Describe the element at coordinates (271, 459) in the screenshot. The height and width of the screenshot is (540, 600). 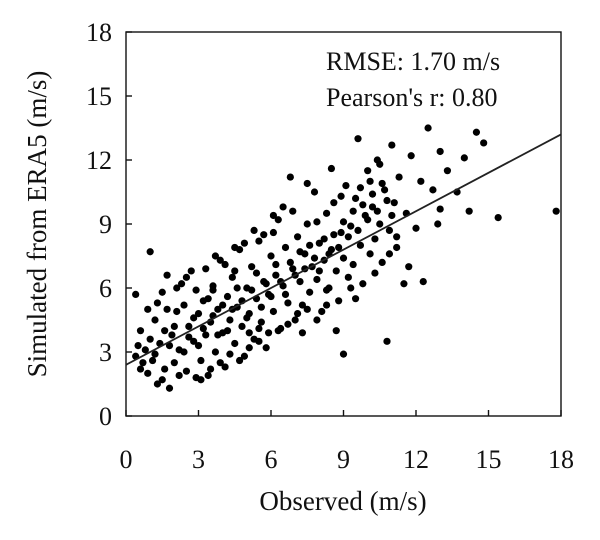
I see `x-tick-label: 6` at that location.